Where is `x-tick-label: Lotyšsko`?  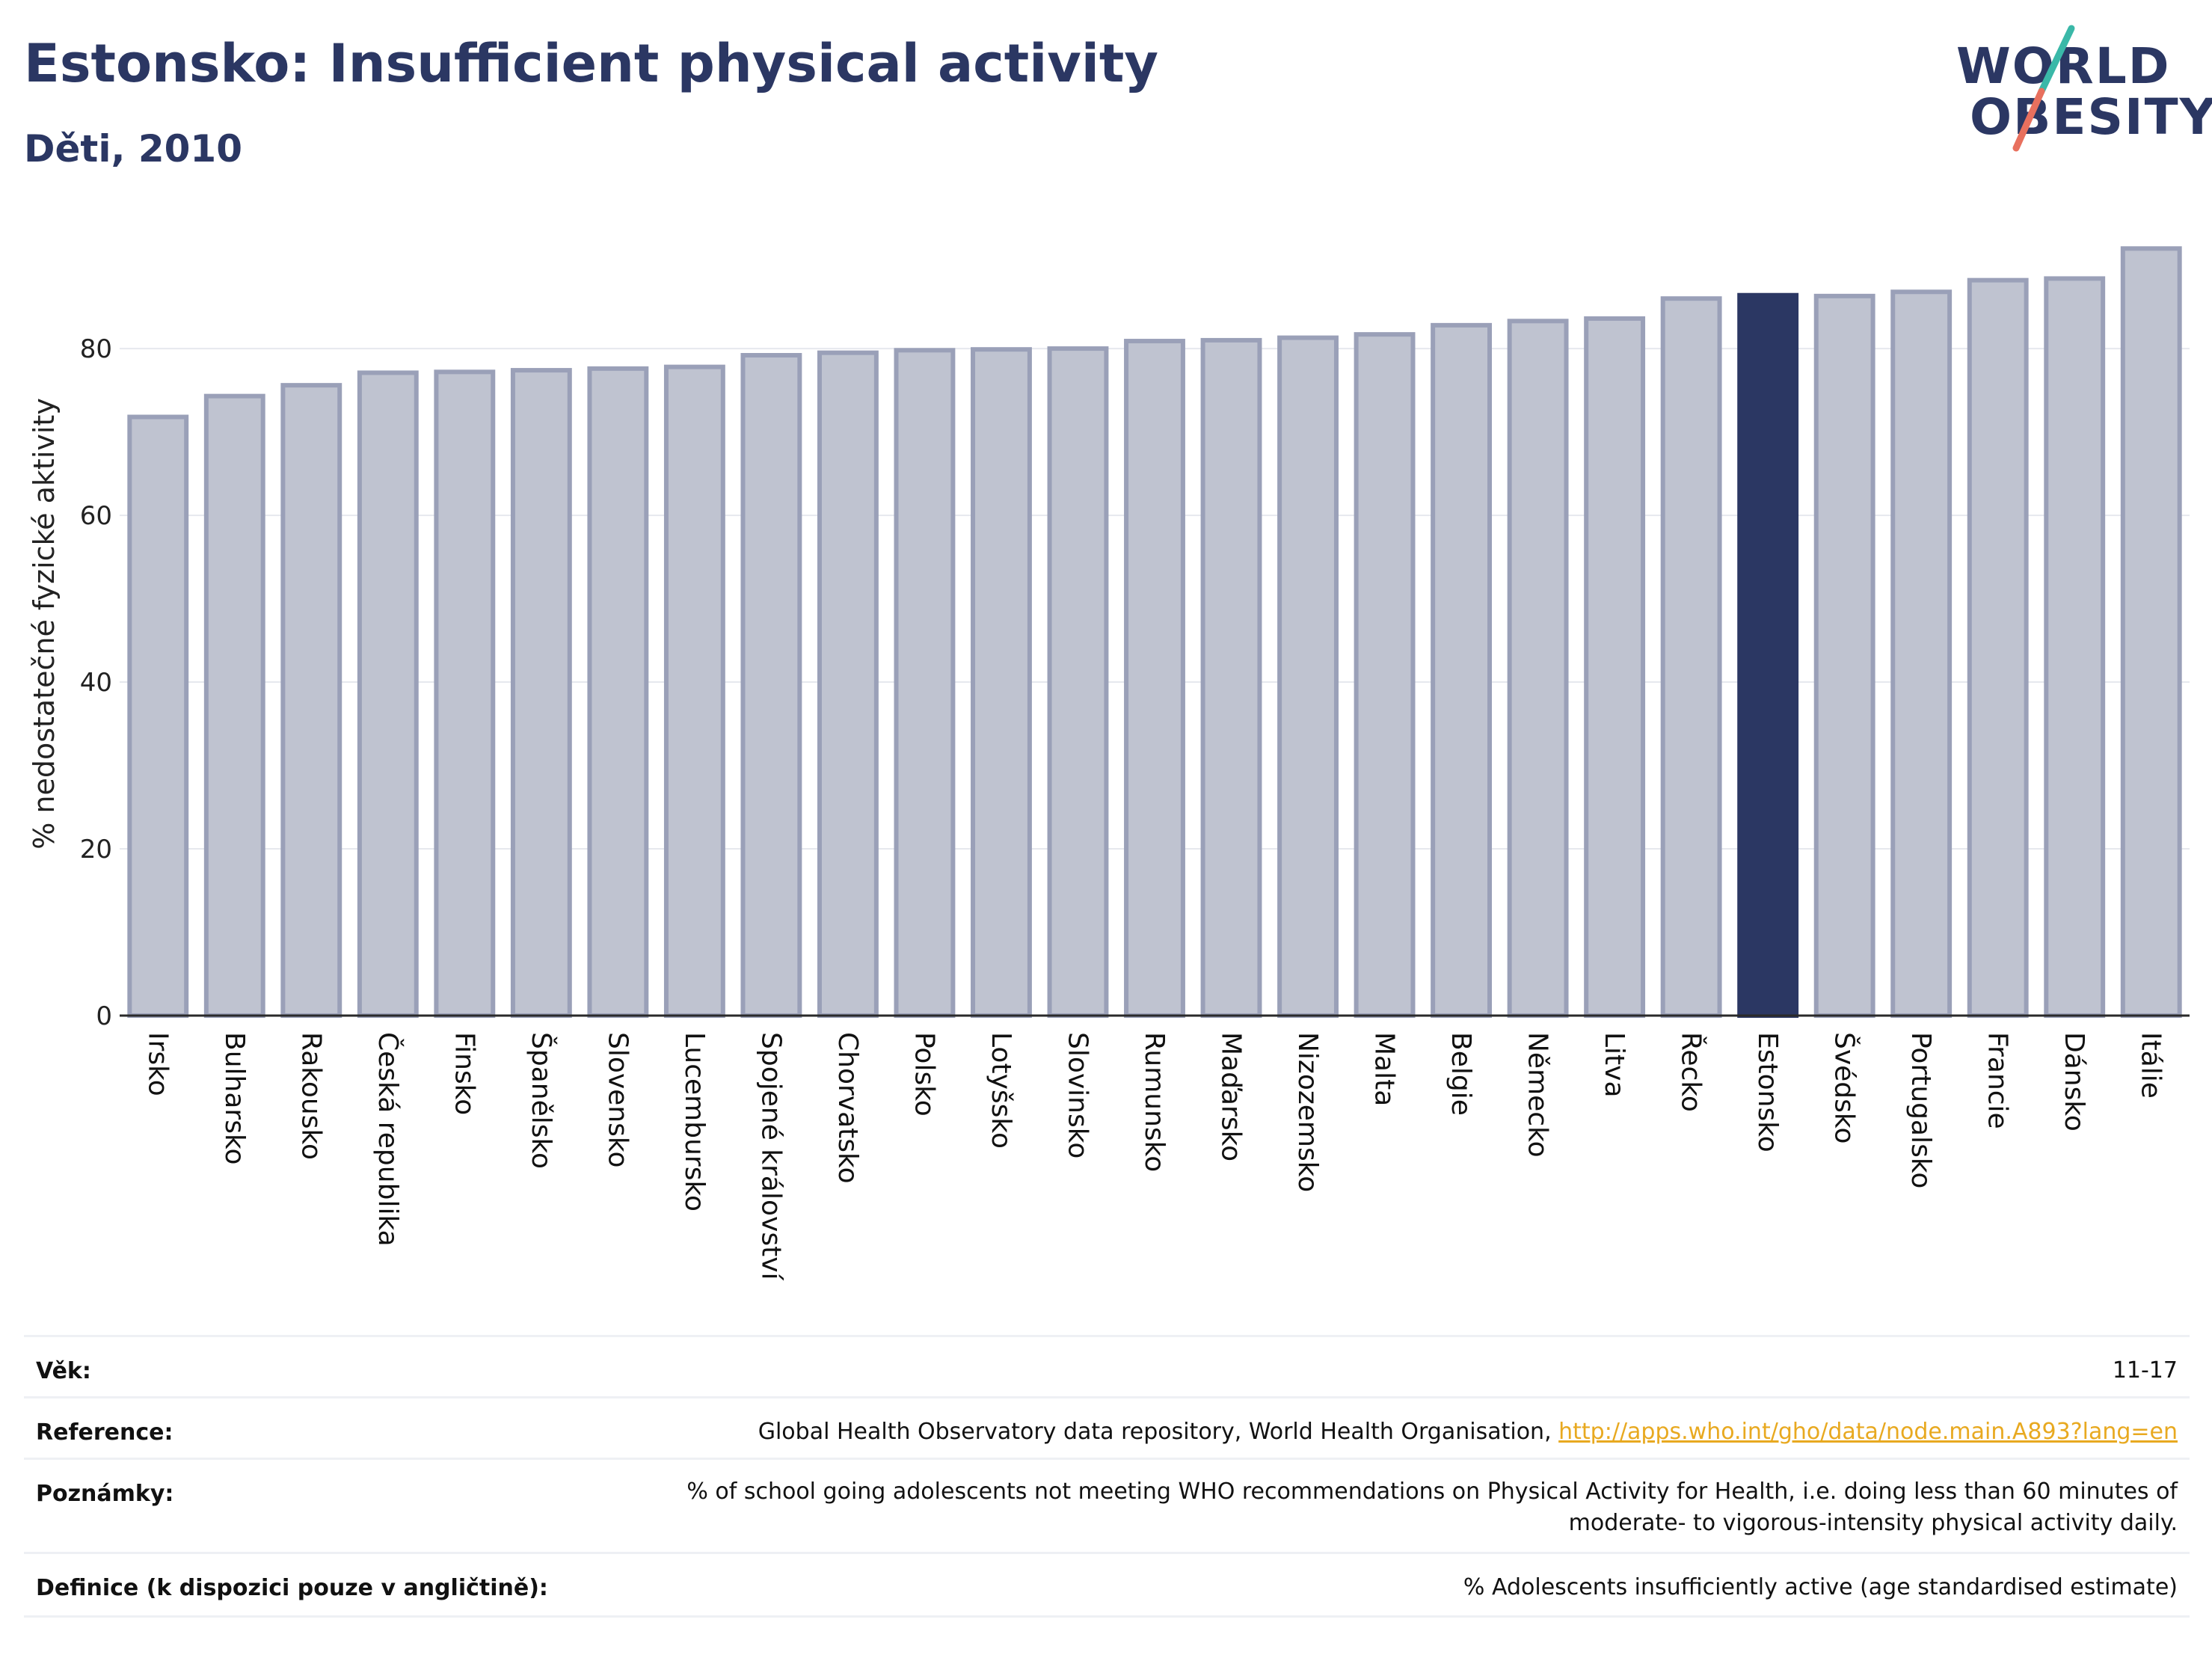
x-tick-label: Lotyšsko is located at coordinates (1001, 1090).